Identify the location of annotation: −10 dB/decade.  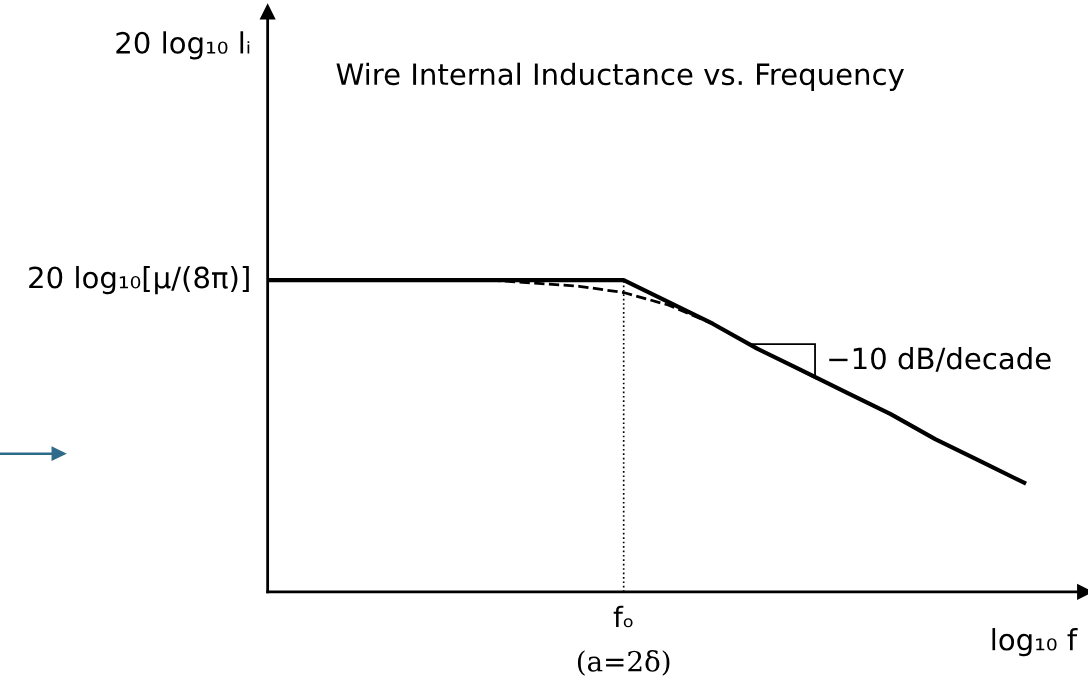
(940, 359).